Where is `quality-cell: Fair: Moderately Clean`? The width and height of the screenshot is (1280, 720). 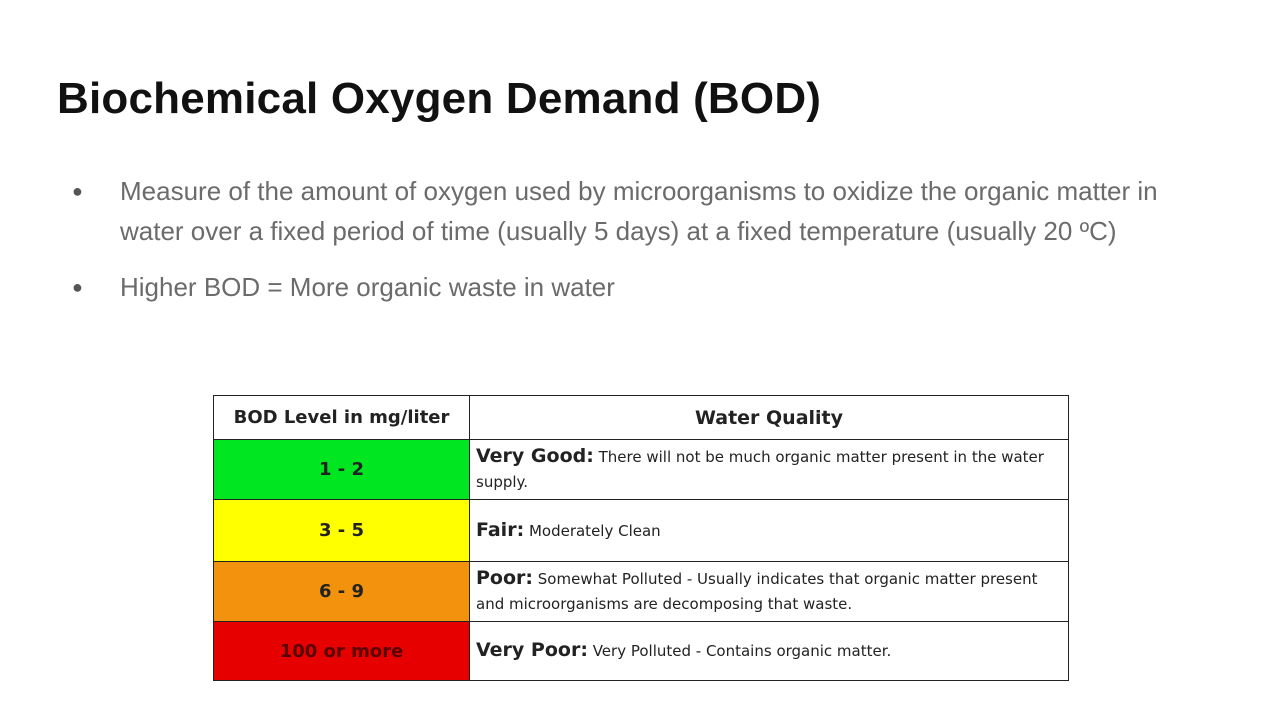
quality-cell: Fair: Moderately Clean is located at coordinates (769, 530).